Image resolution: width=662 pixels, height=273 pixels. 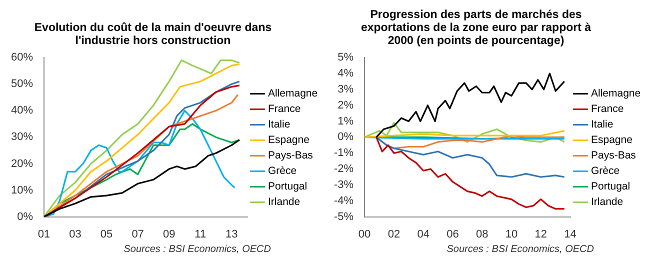 What do you see at coordinates (482, 234) in the screenshot?
I see `x-tick-label: 08` at bounding box center [482, 234].